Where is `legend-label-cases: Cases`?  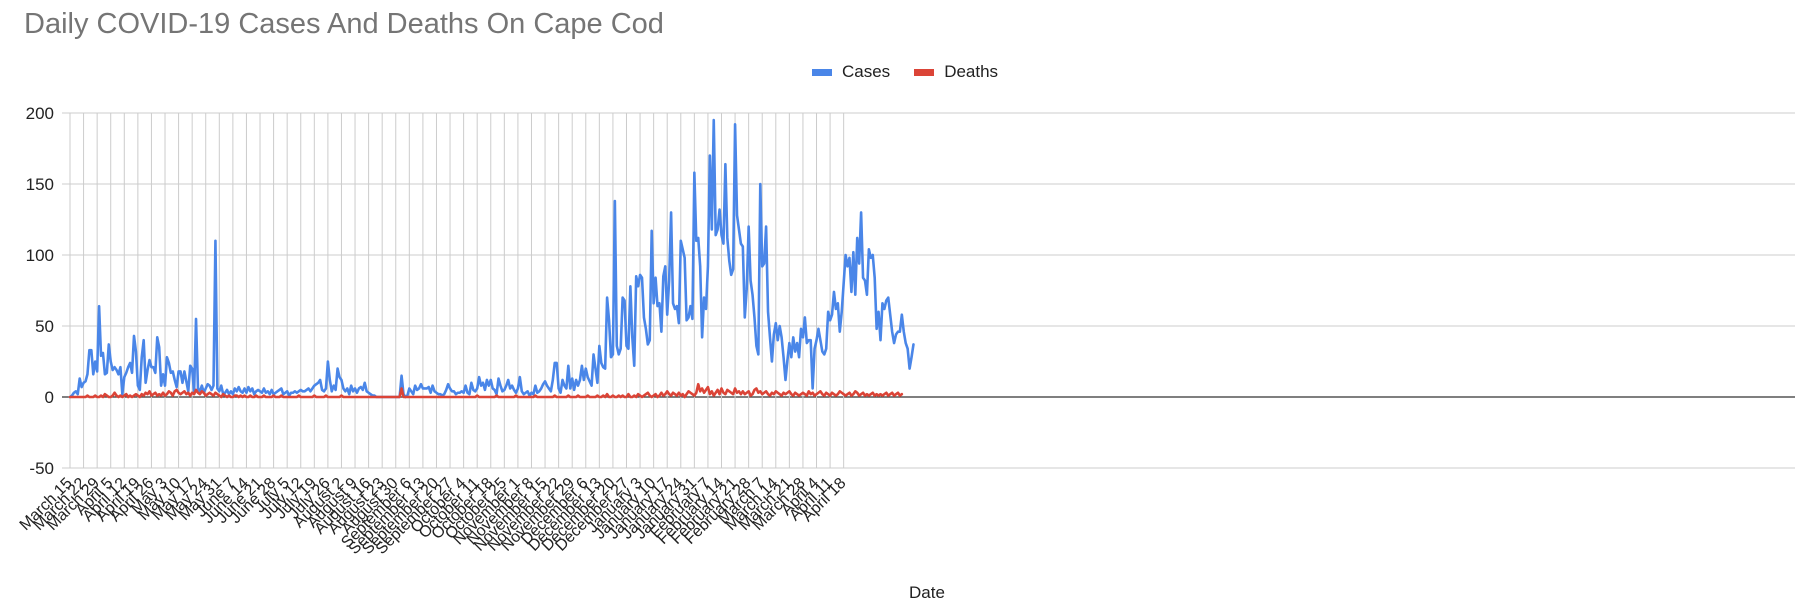
legend-label-cases: Cases is located at coordinates (866, 71).